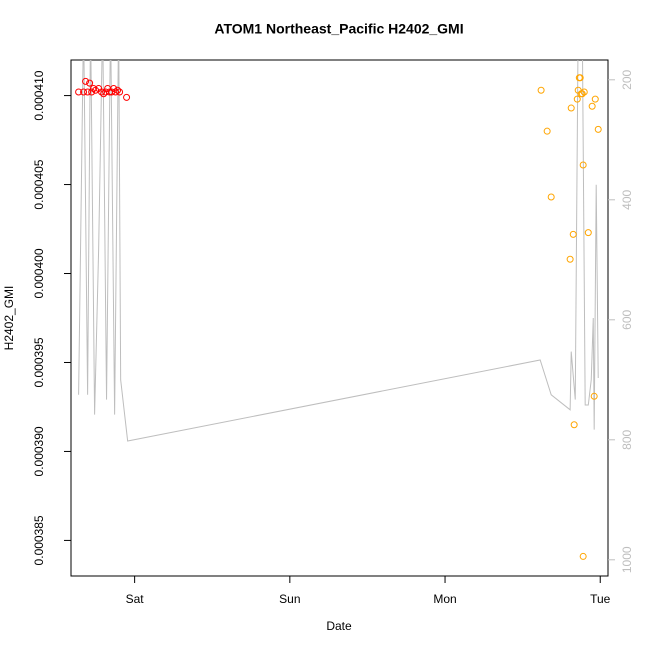 This screenshot has height=655, width=650. What do you see at coordinates (39, 362) in the screenshot?
I see `y-tick-label: 0.000395` at bounding box center [39, 362].